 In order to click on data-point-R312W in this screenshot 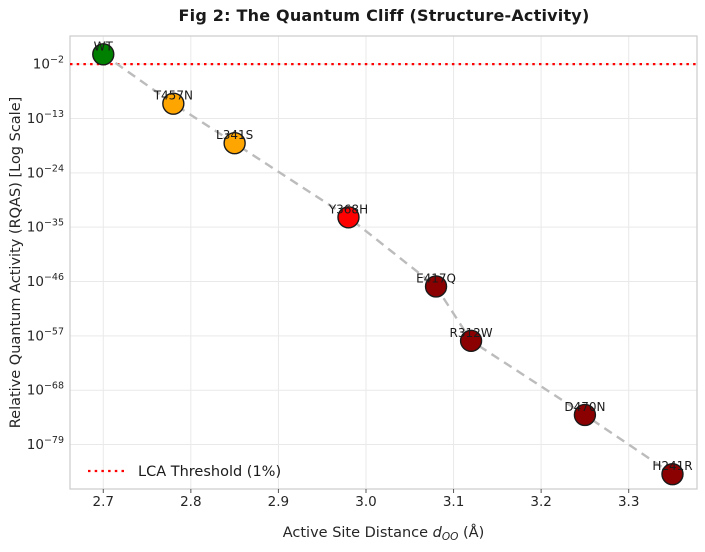, I will do `click(471, 340)`.